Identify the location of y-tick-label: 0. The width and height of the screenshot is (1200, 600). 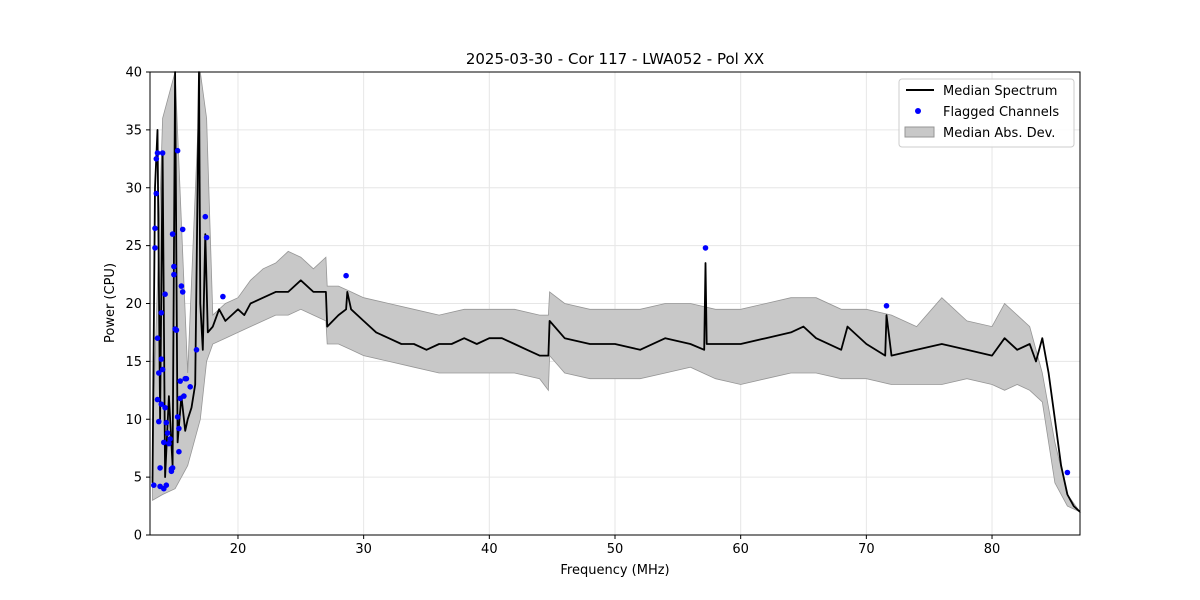
(138, 536).